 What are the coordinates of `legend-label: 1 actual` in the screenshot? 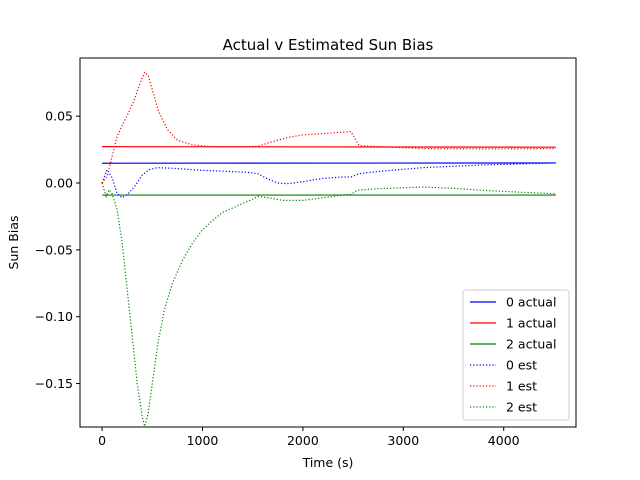 It's located at (531, 323).